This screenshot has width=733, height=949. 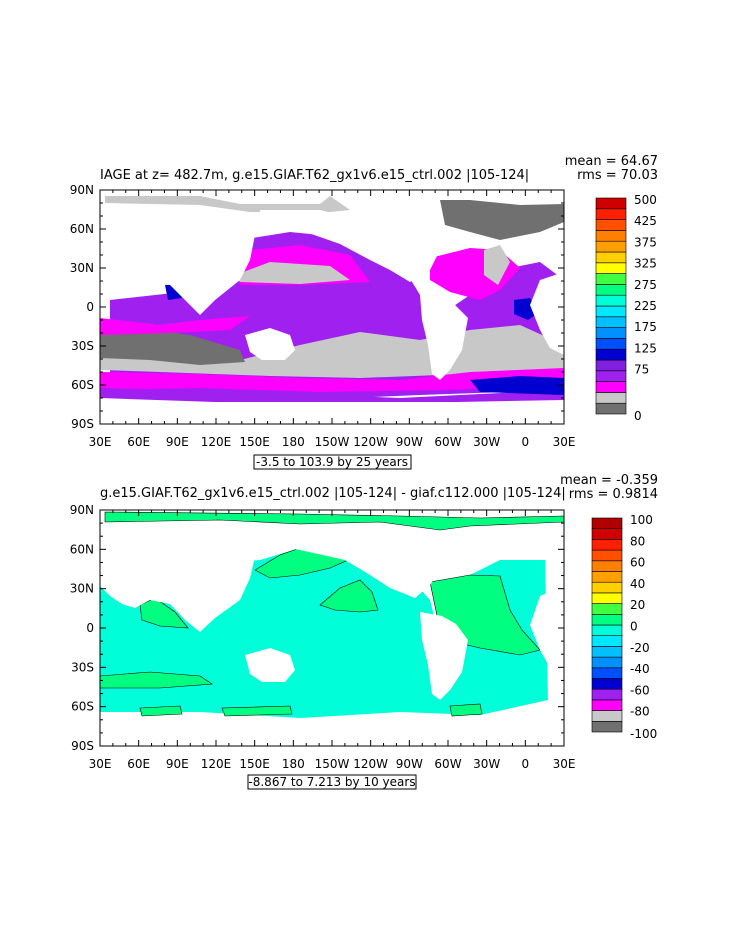 I want to click on x-tick-label: 60E, so click(x=138, y=442).